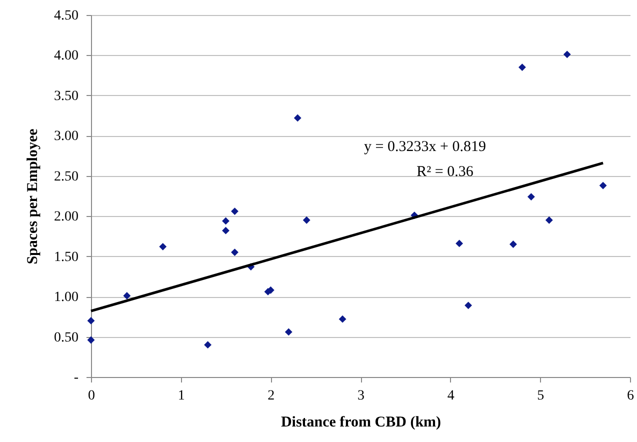 This screenshot has height=442, width=637. Describe the element at coordinates (271, 396) in the screenshot. I see `x-tick-label: 2` at that location.